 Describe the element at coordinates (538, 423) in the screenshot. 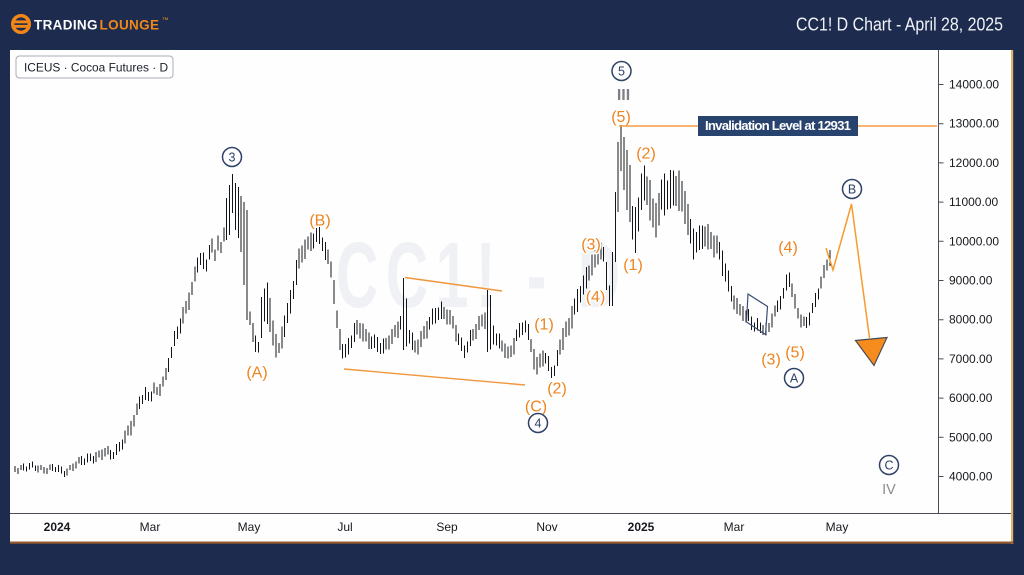

I see `svg-text: 4` at that location.